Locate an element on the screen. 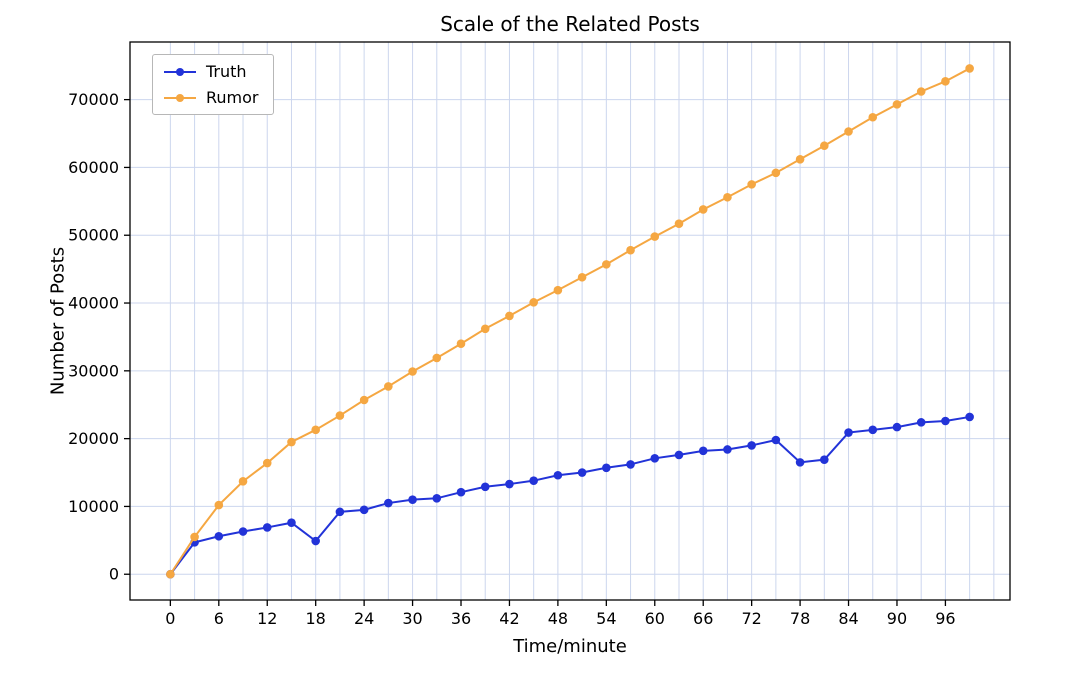  svg-text: 96 is located at coordinates (945, 618).